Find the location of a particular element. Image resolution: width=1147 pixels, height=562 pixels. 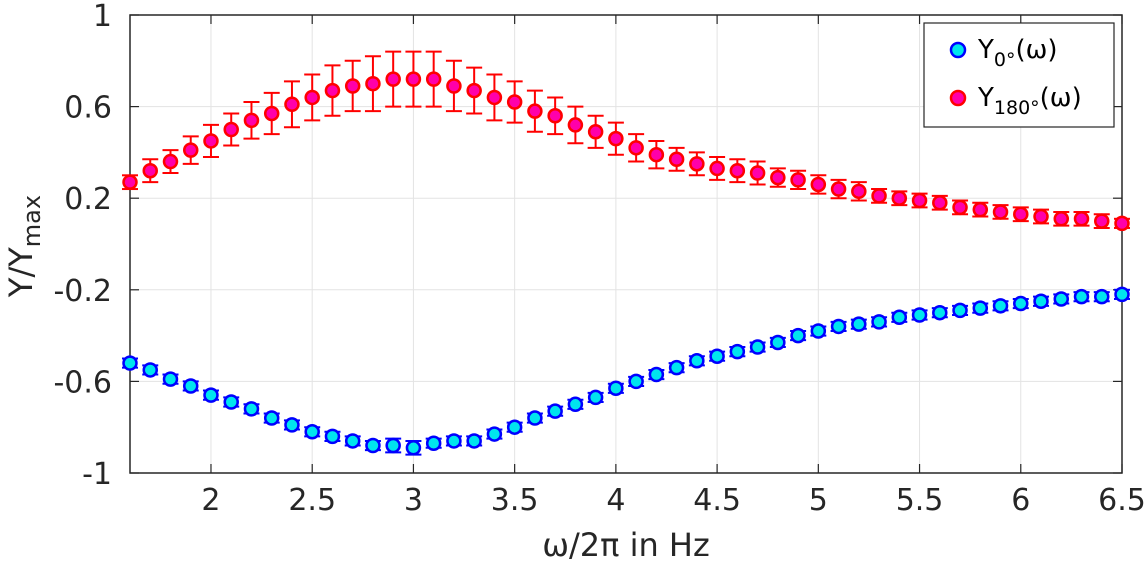

y-tick-label-1: -0.6 is located at coordinates (82, 382).